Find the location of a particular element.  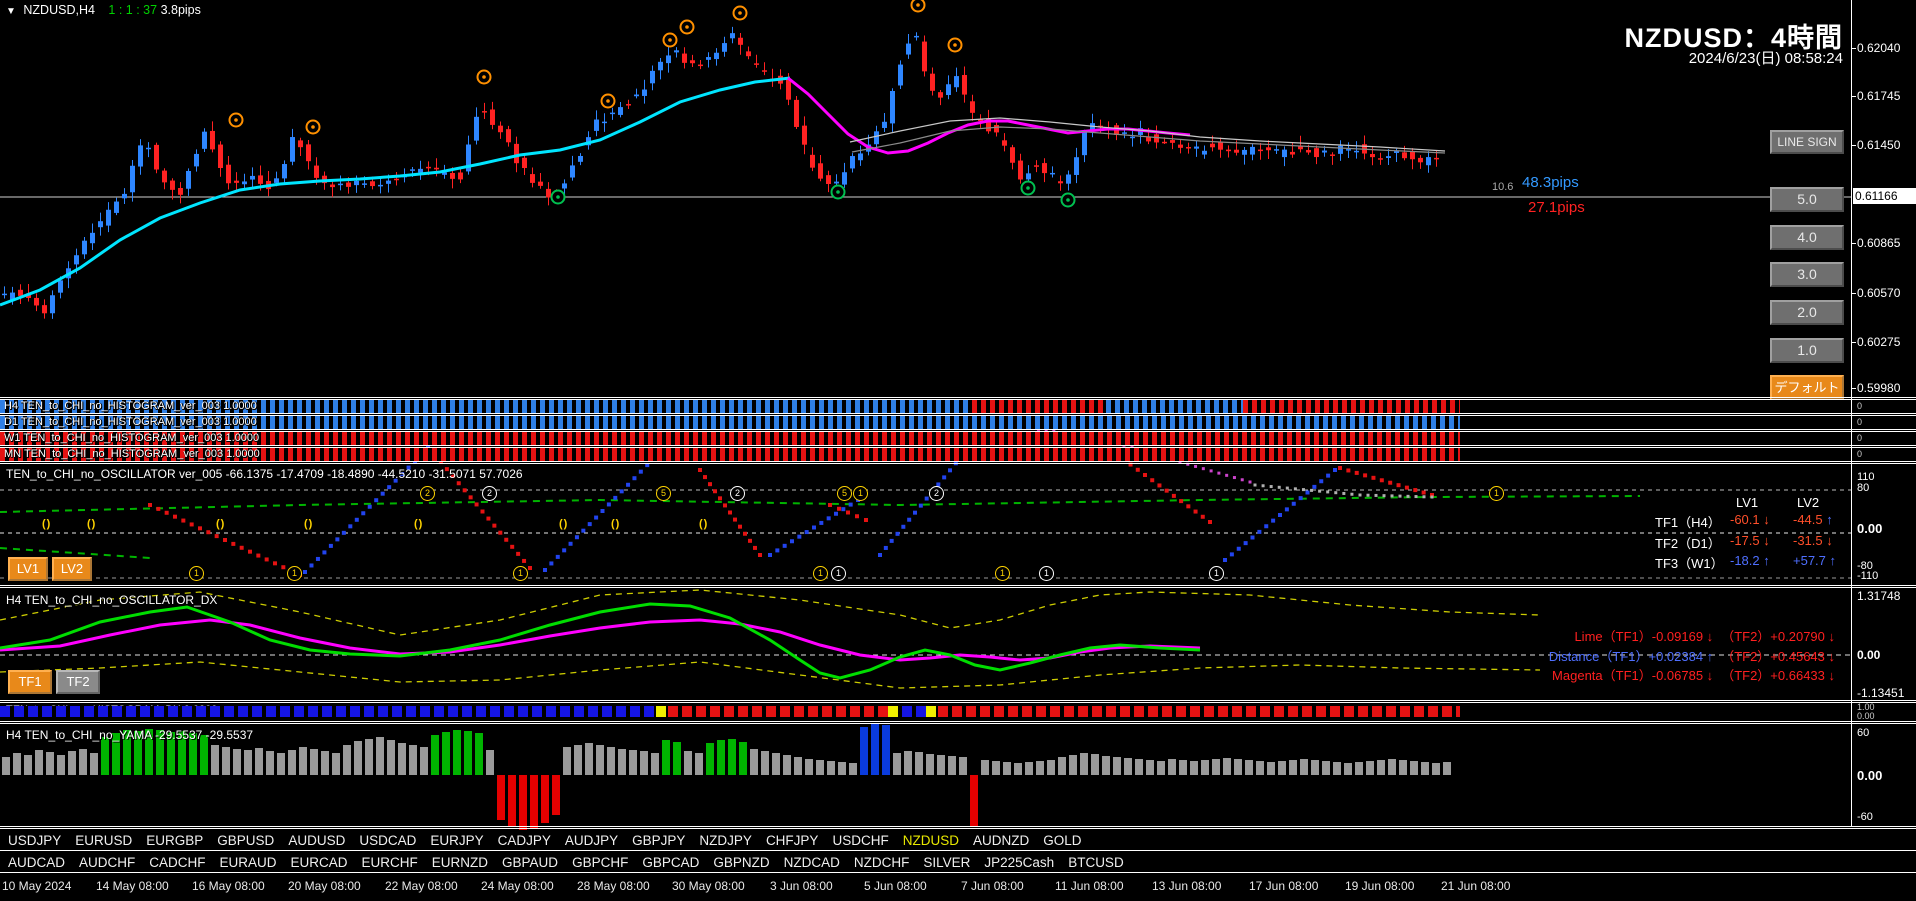

tab-EURAUD: EURAUD is located at coordinates (248, 862).